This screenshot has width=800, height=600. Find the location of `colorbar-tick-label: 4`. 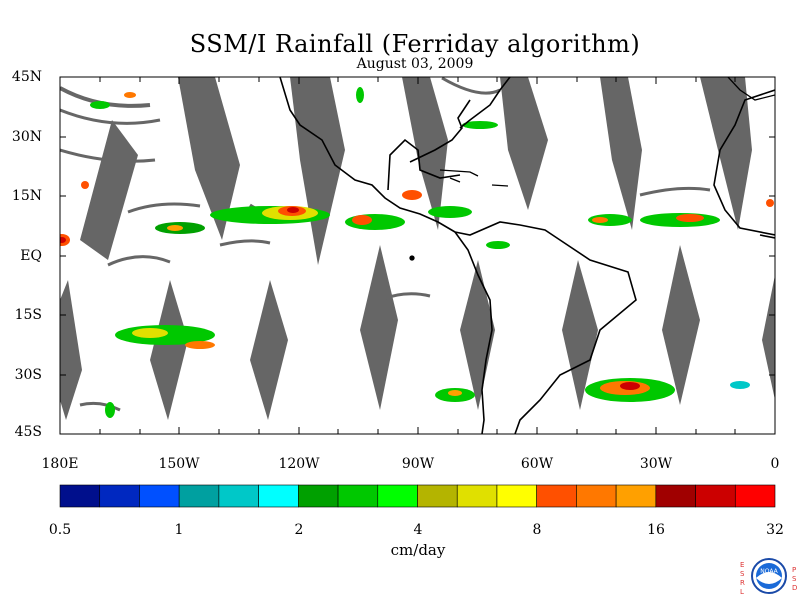

colorbar-tick-label: 4 is located at coordinates (418, 530).